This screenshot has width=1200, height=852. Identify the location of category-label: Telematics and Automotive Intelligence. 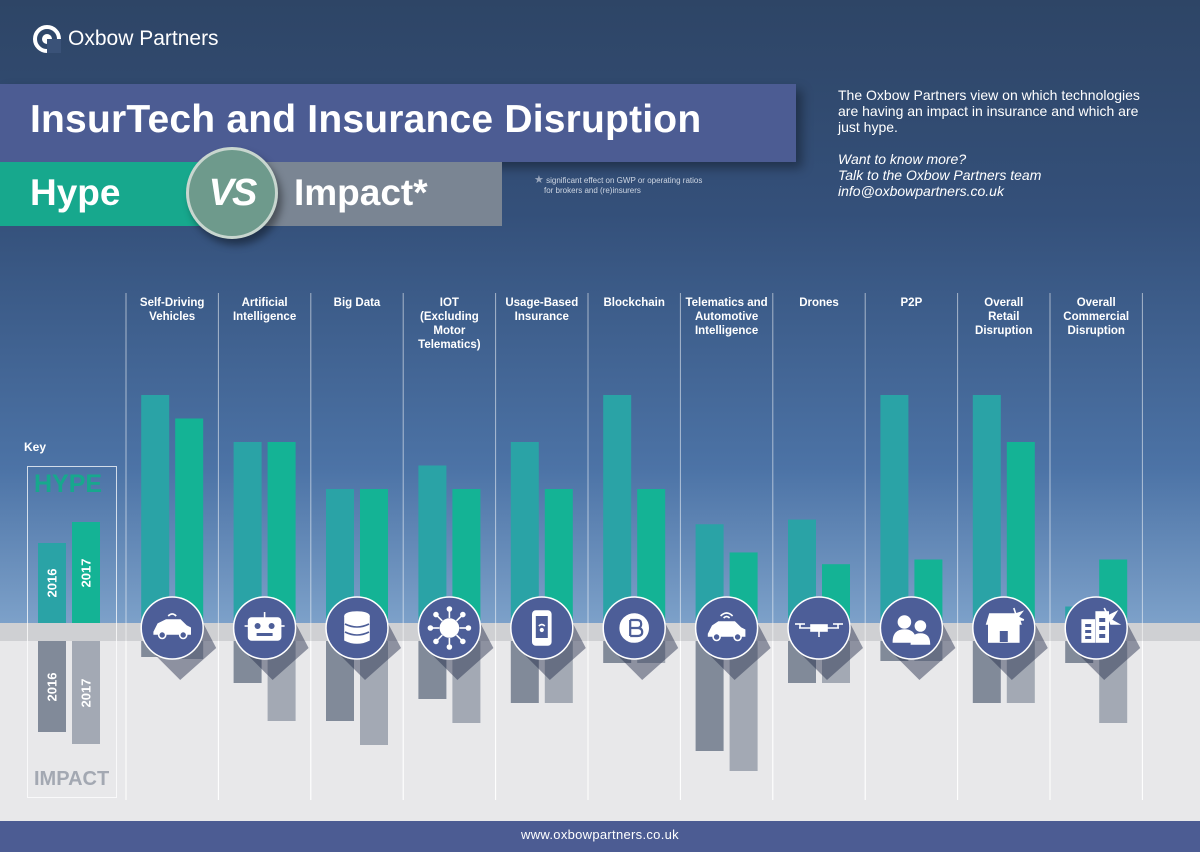
(727, 317).